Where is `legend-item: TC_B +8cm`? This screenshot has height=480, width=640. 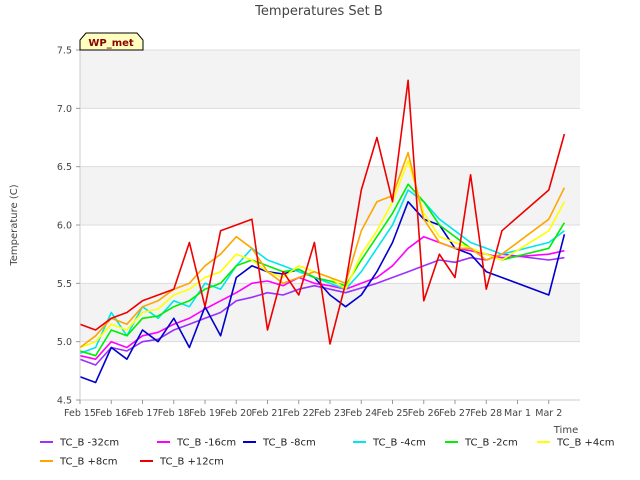
legend-item: TC_B +8cm is located at coordinates (79, 462).